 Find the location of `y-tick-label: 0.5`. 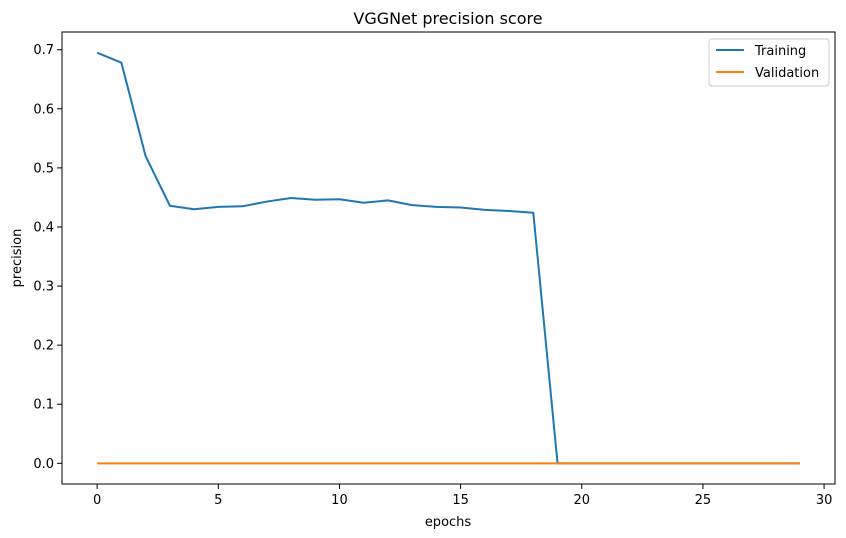

y-tick-label: 0.5 is located at coordinates (43, 168).